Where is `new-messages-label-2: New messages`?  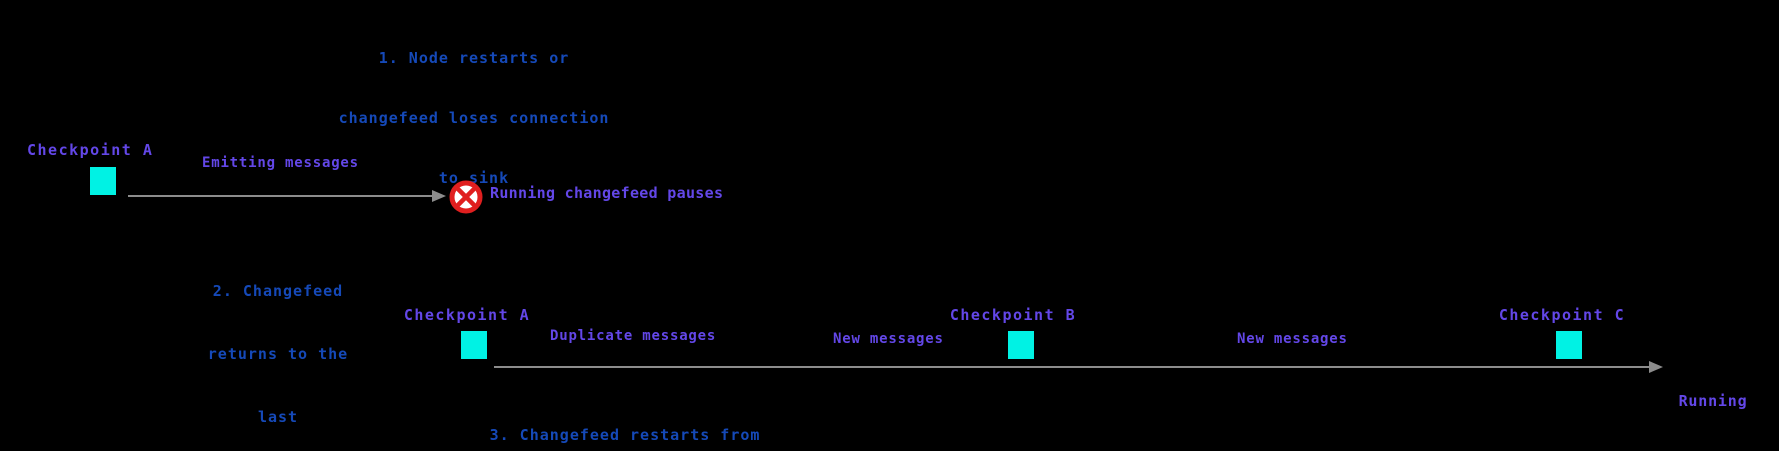 new-messages-label-2: New messages is located at coordinates (1292, 339).